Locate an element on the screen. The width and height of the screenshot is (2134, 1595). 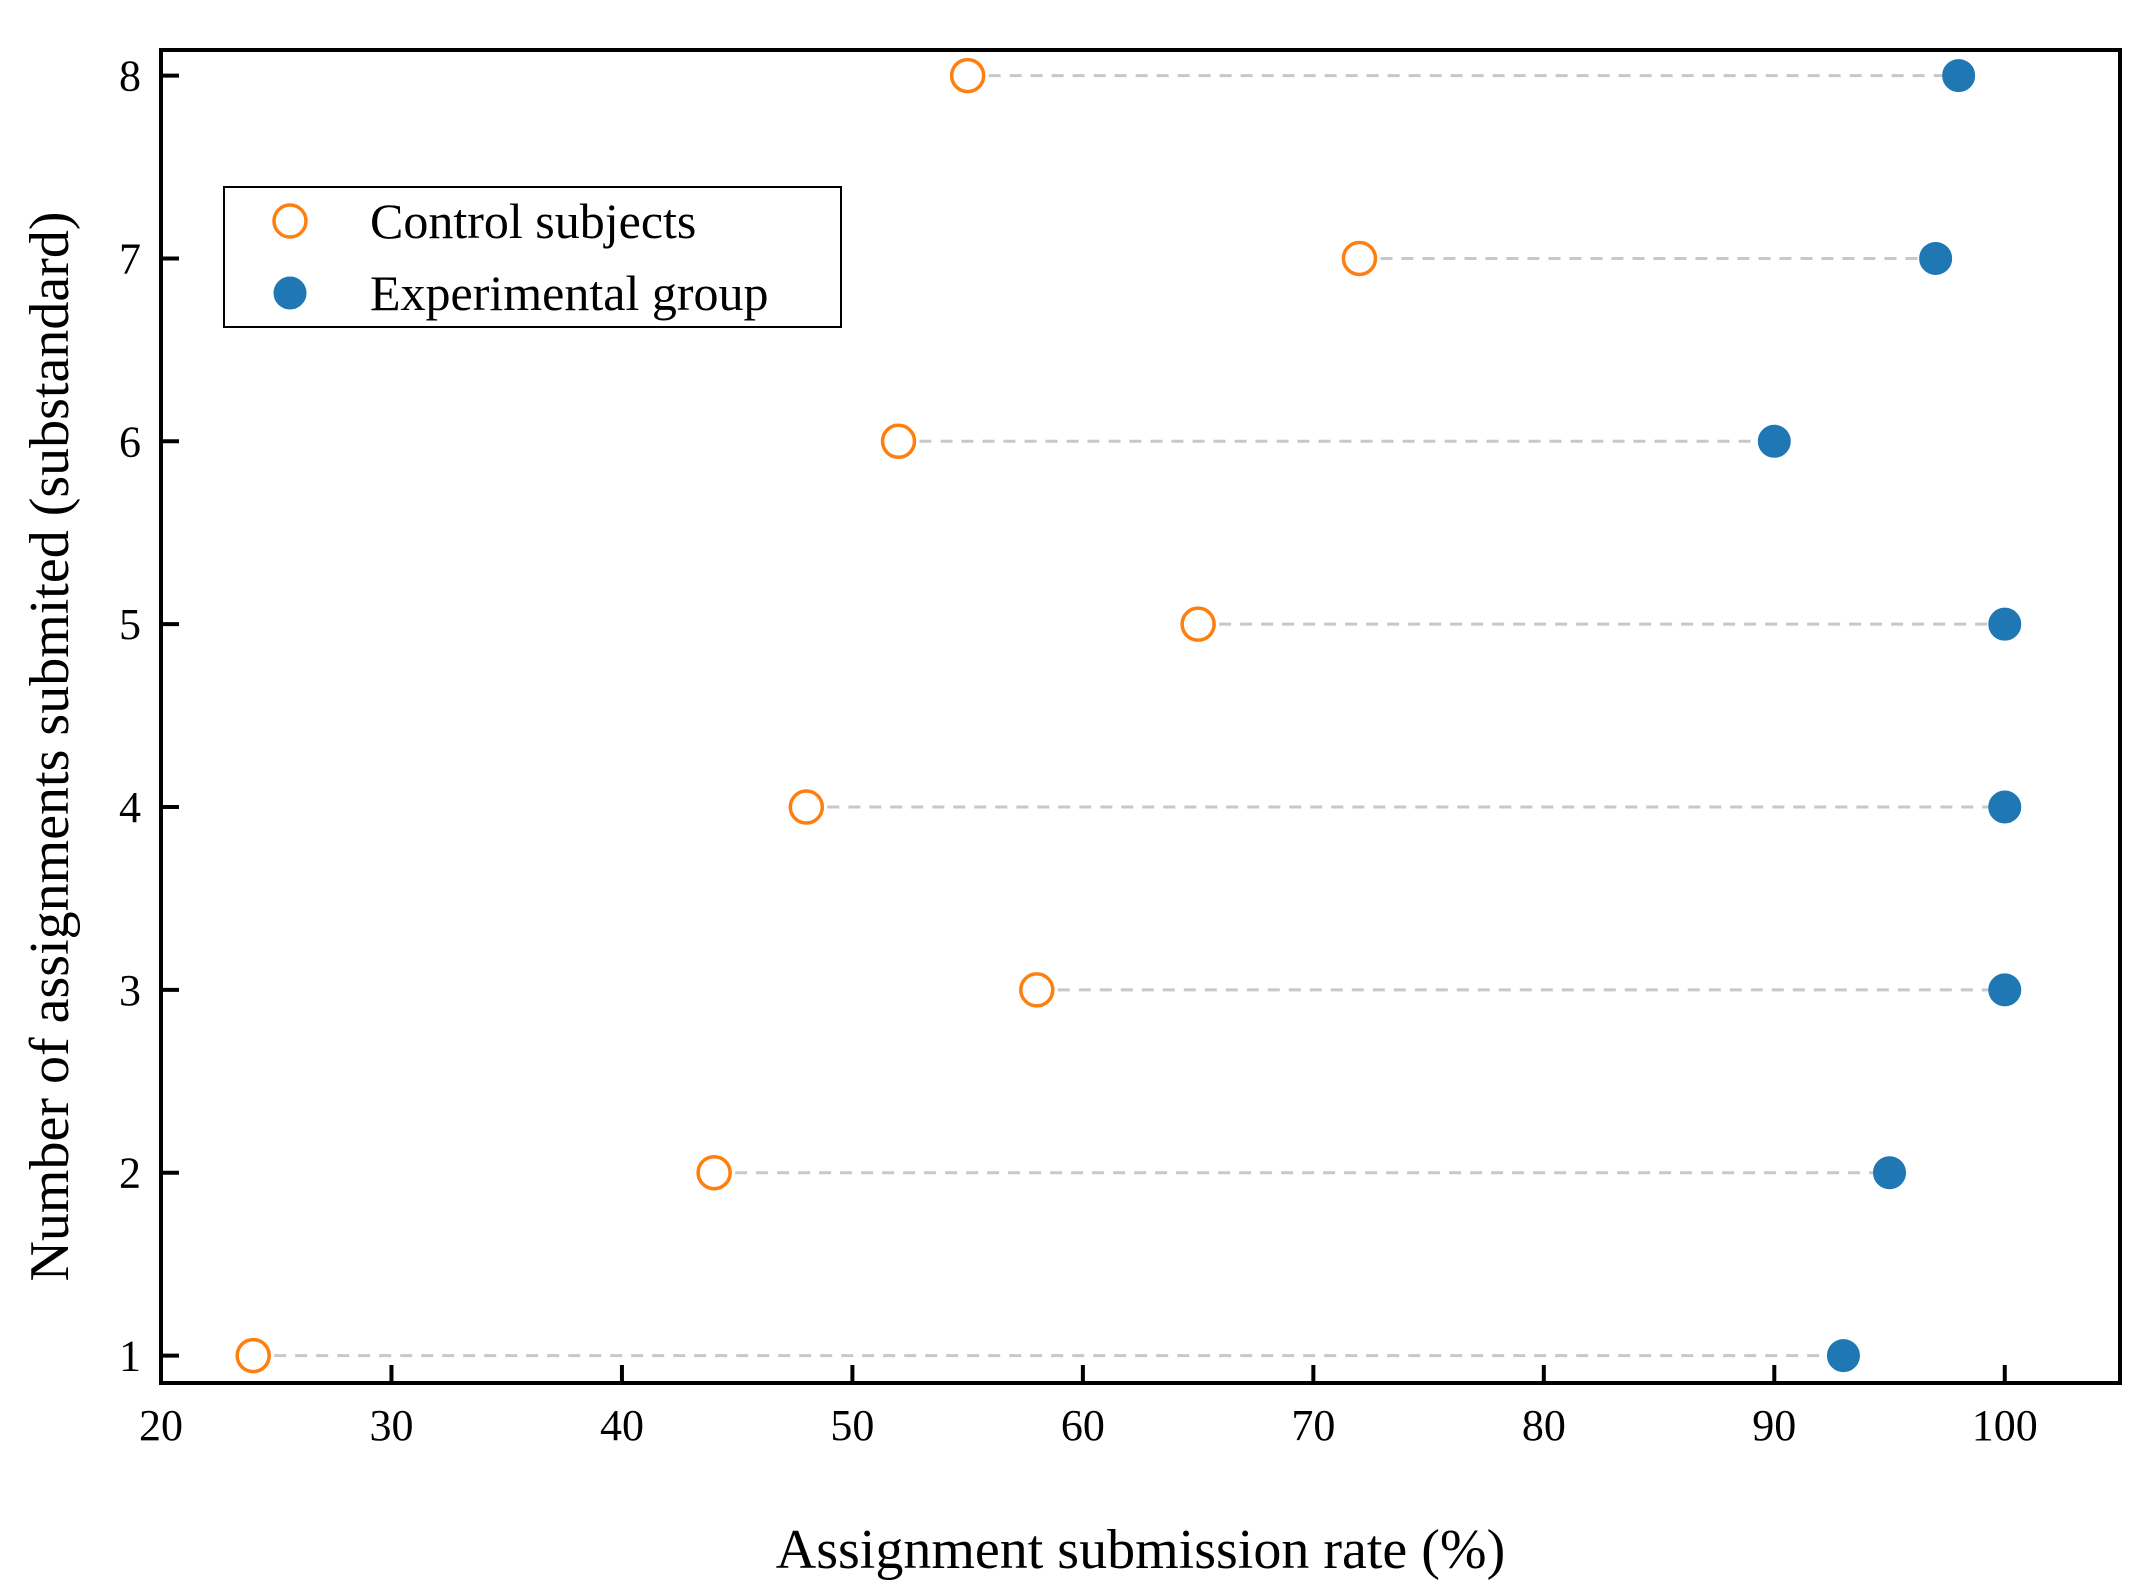
y-tick-label-4: 4 is located at coordinates (130, 807).